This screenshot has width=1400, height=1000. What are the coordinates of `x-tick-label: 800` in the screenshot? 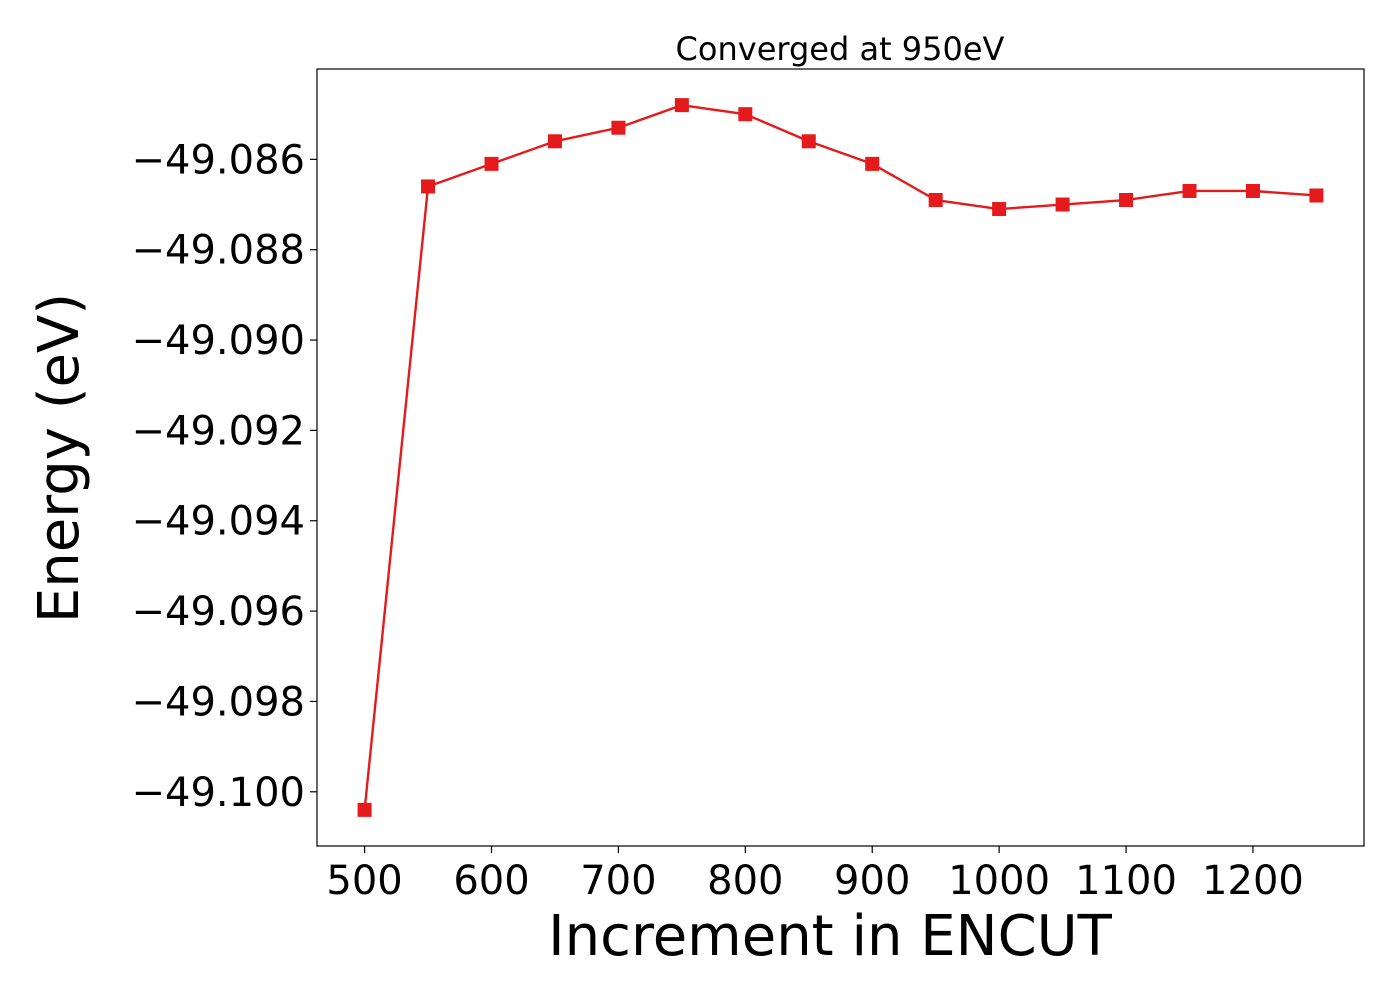 It's located at (745, 881).